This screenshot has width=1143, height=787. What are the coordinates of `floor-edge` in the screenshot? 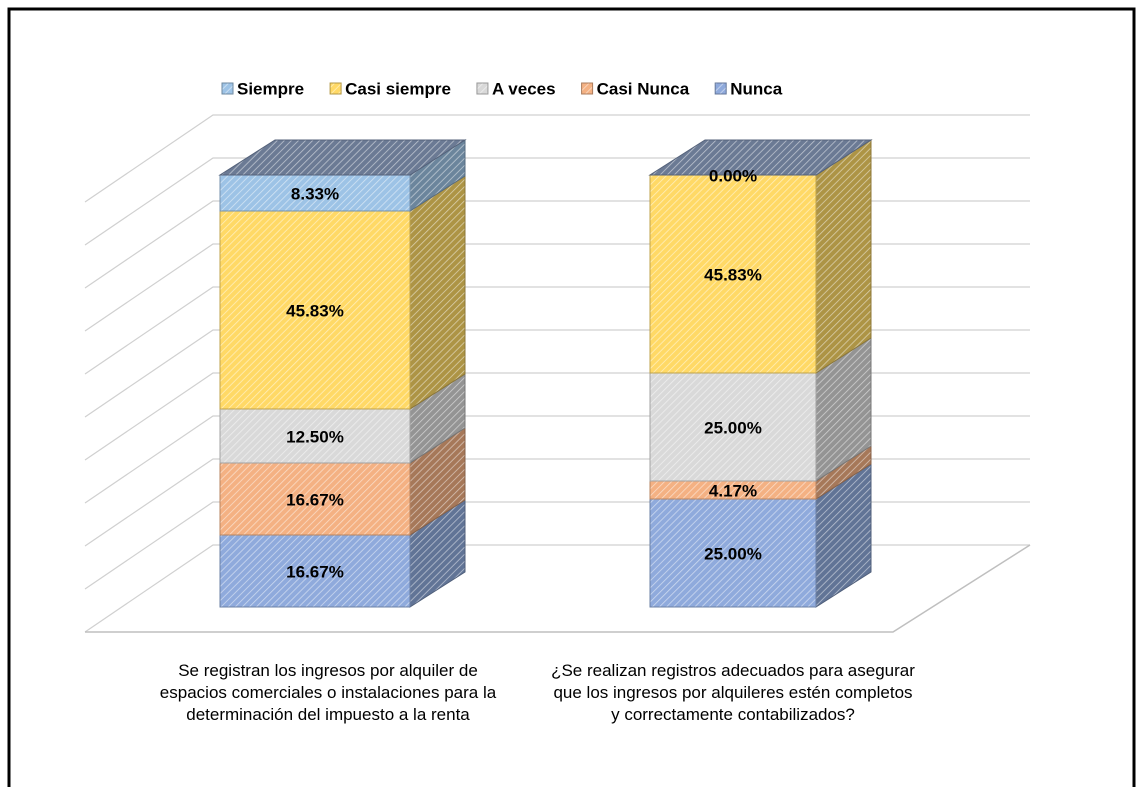 It's located at (558, 588).